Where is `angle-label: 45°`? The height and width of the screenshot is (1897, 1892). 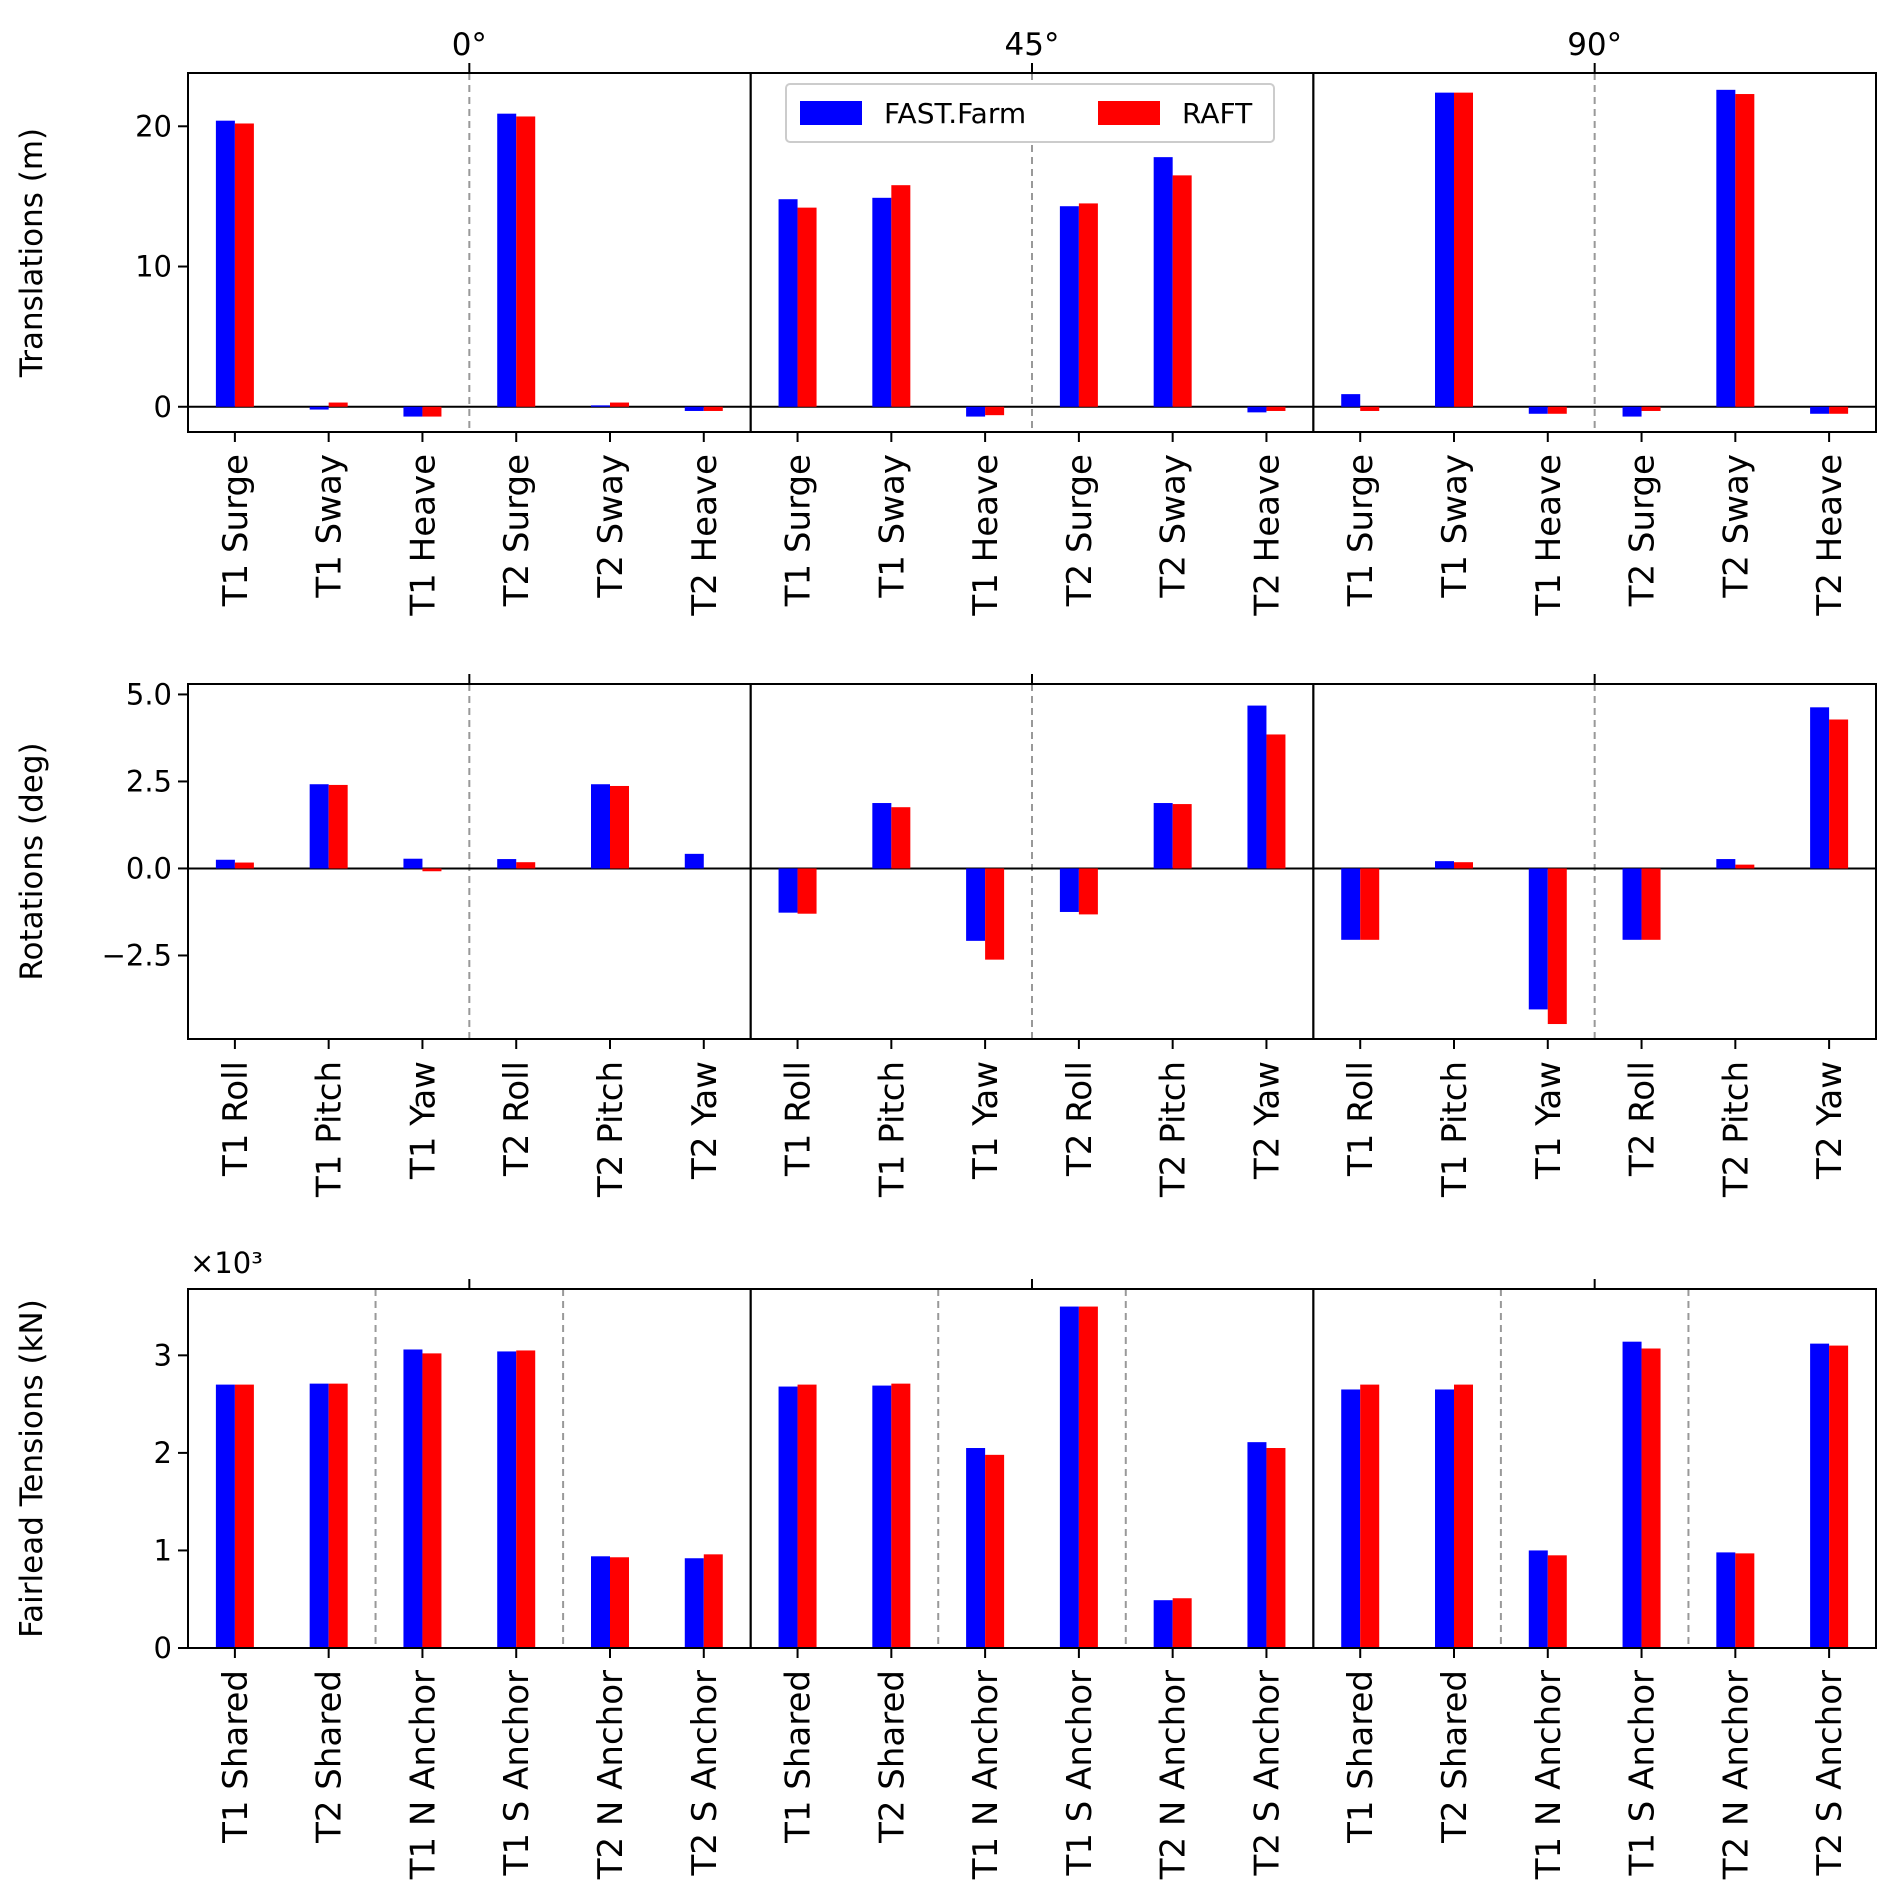
angle-label: 45° is located at coordinates (1032, 45).